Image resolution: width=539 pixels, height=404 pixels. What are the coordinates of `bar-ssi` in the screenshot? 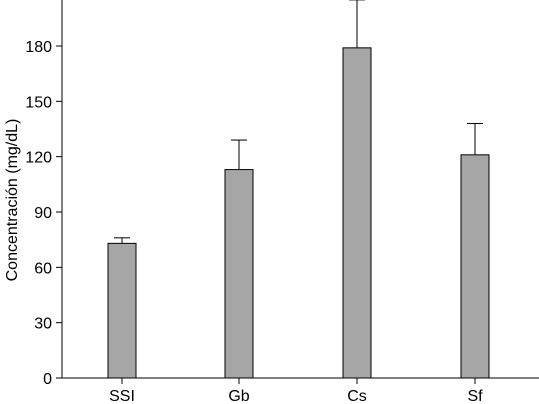 It's located at (122, 310).